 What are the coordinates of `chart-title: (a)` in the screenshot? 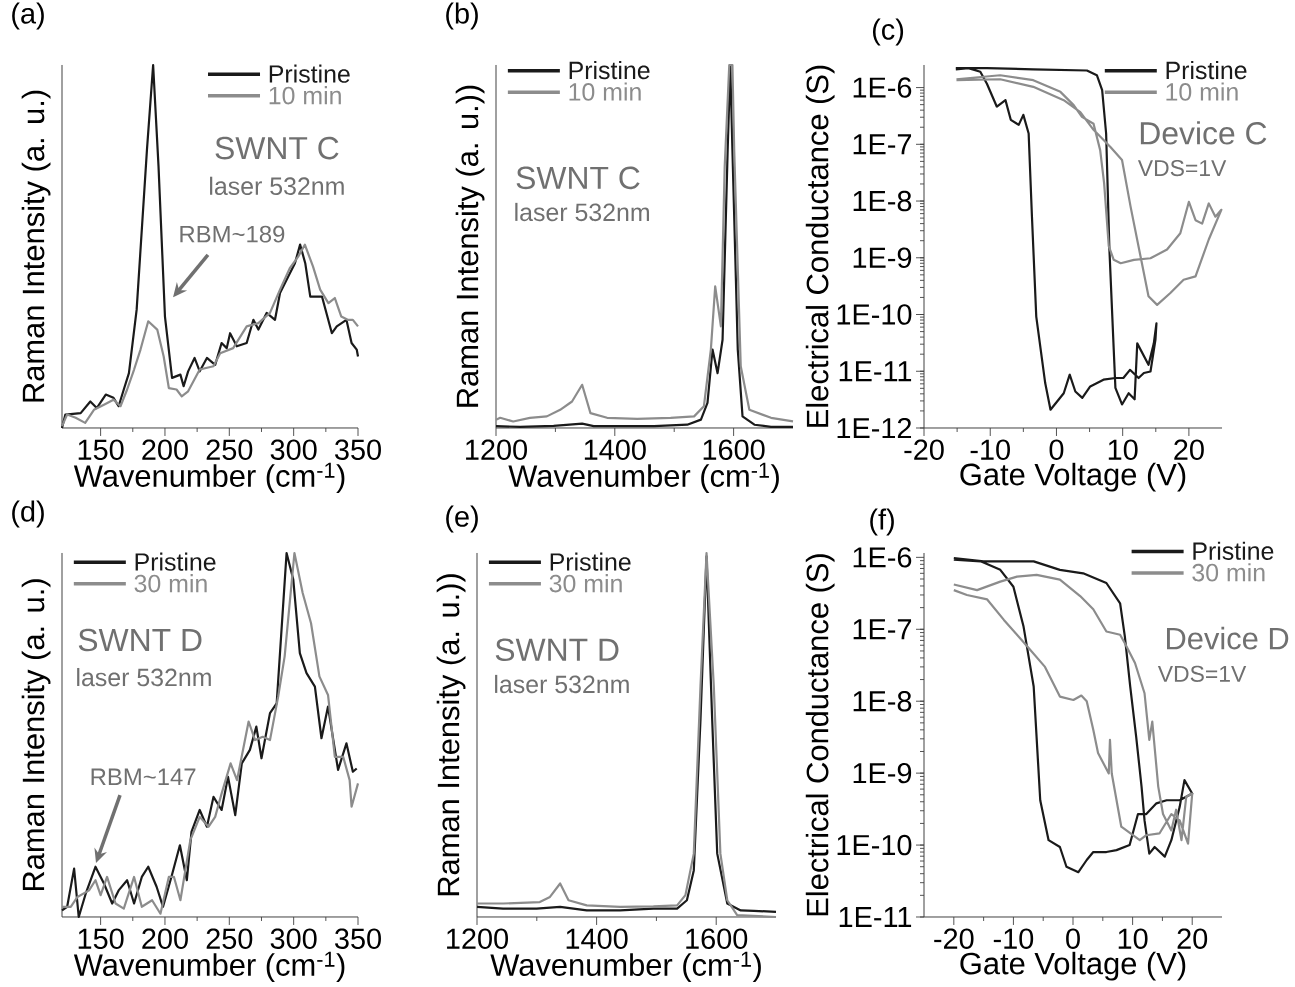 It's located at (28, 16).